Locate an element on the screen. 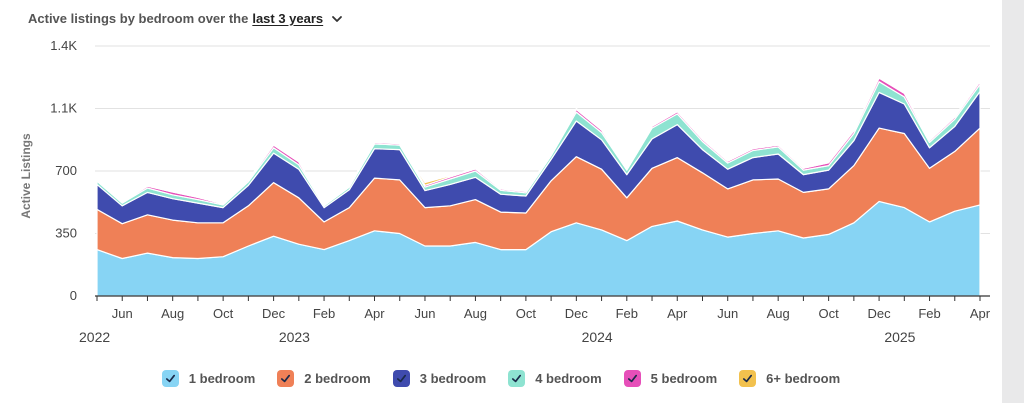  y-tick-label: 350 is located at coordinates (66, 233).